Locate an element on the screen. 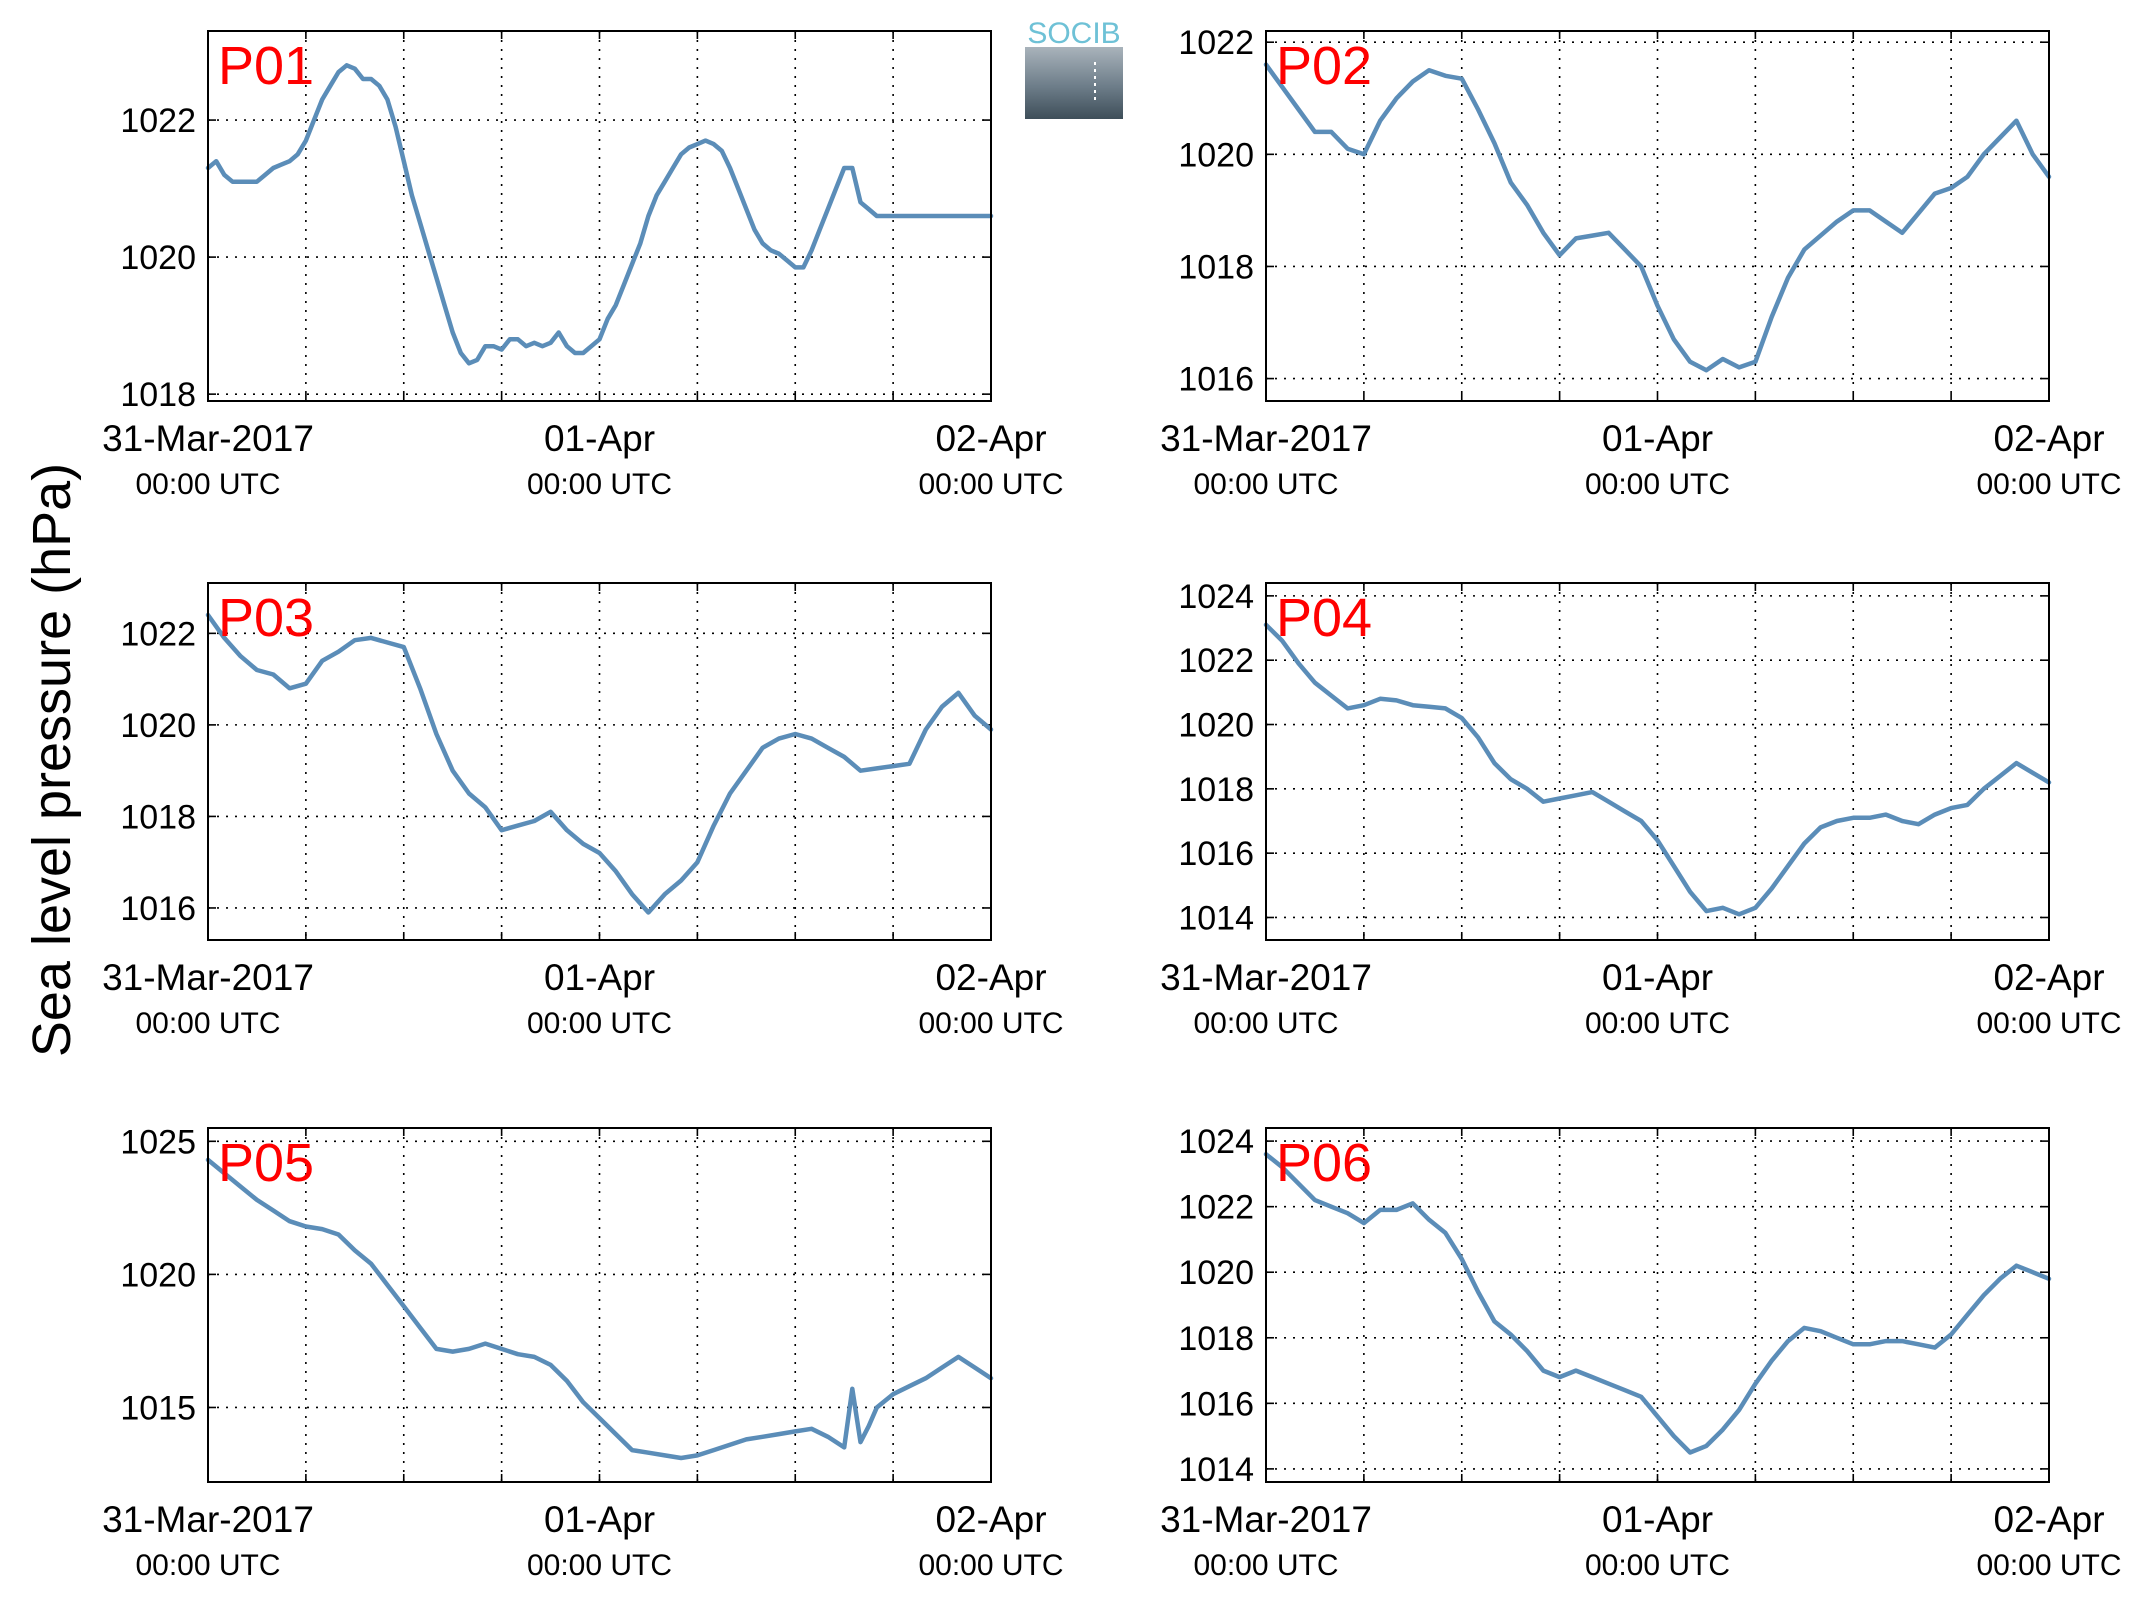  y-axis-label: Sea level pressure (hPa) is located at coordinates (52, 760).